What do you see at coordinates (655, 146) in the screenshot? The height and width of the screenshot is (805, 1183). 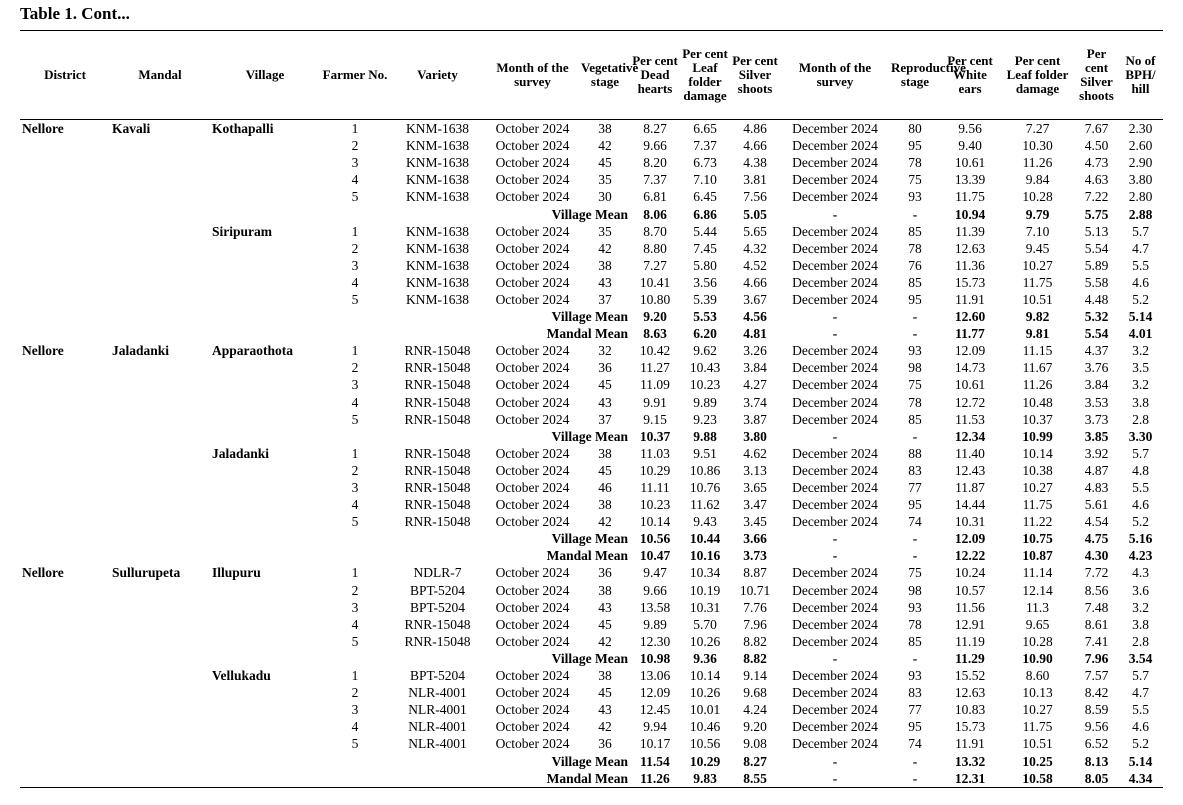 I see `table-cell: 9.66` at bounding box center [655, 146].